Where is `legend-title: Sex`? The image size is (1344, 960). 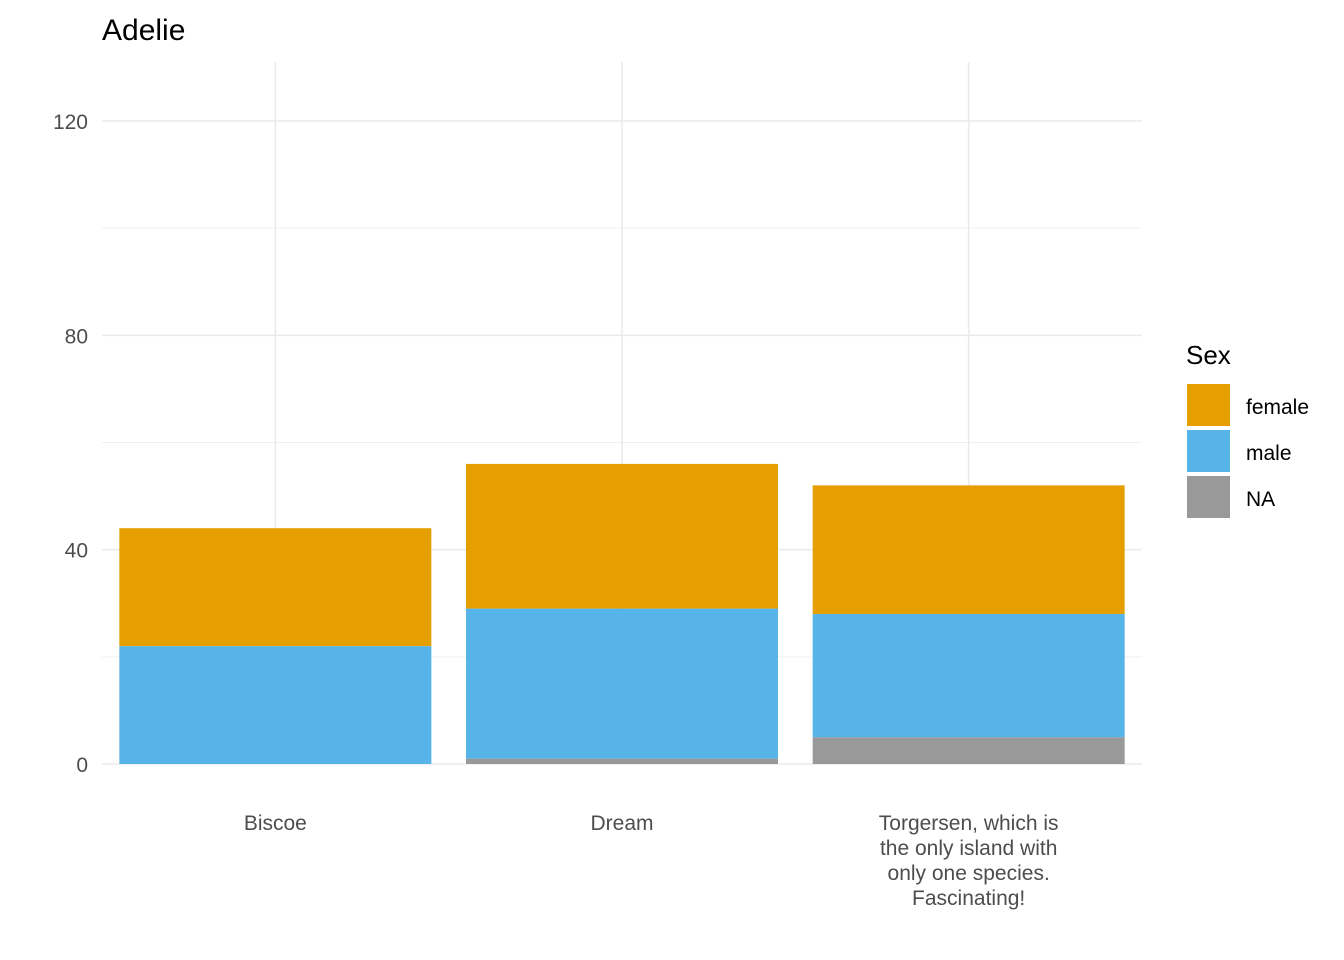
legend-title: Sex is located at coordinates (1208, 355).